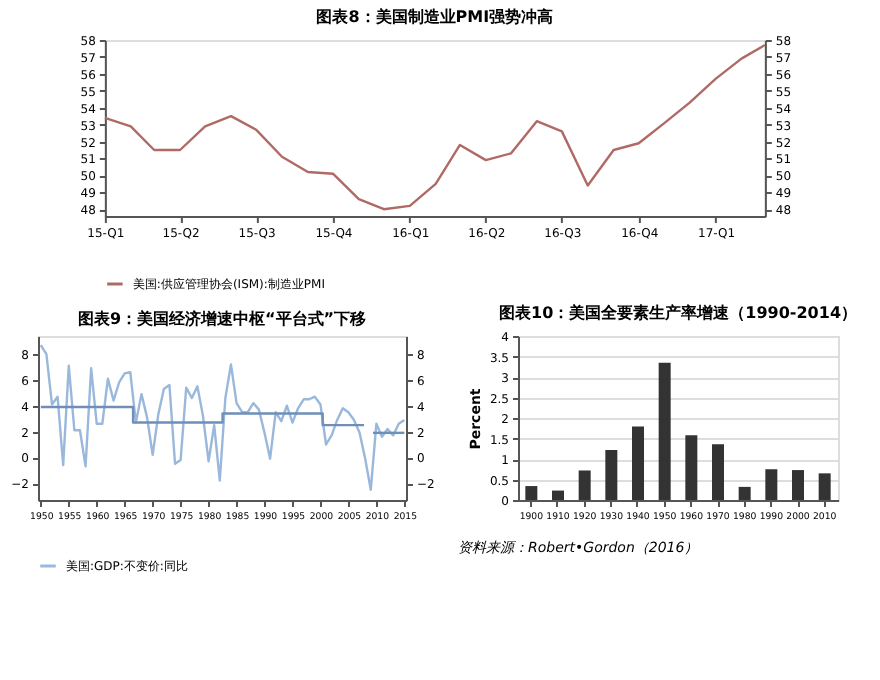 This screenshot has width=880, height=680. Describe the element at coordinates (435, 16) in the screenshot. I see `chart-title: 图表8：美国制造业PMI强势冲高` at that location.